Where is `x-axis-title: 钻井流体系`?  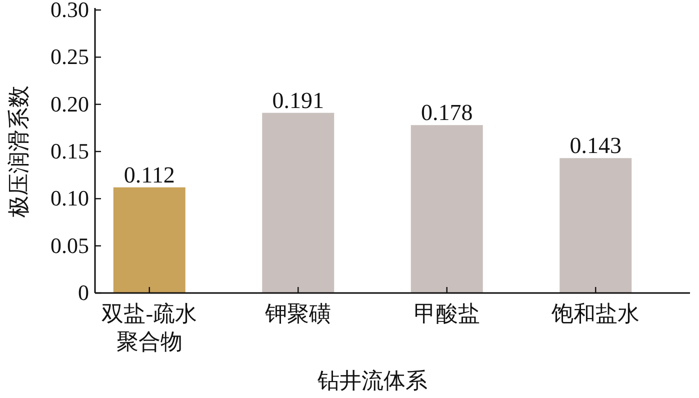
x-axis-title: 钻井流体系 is located at coordinates (372, 380).